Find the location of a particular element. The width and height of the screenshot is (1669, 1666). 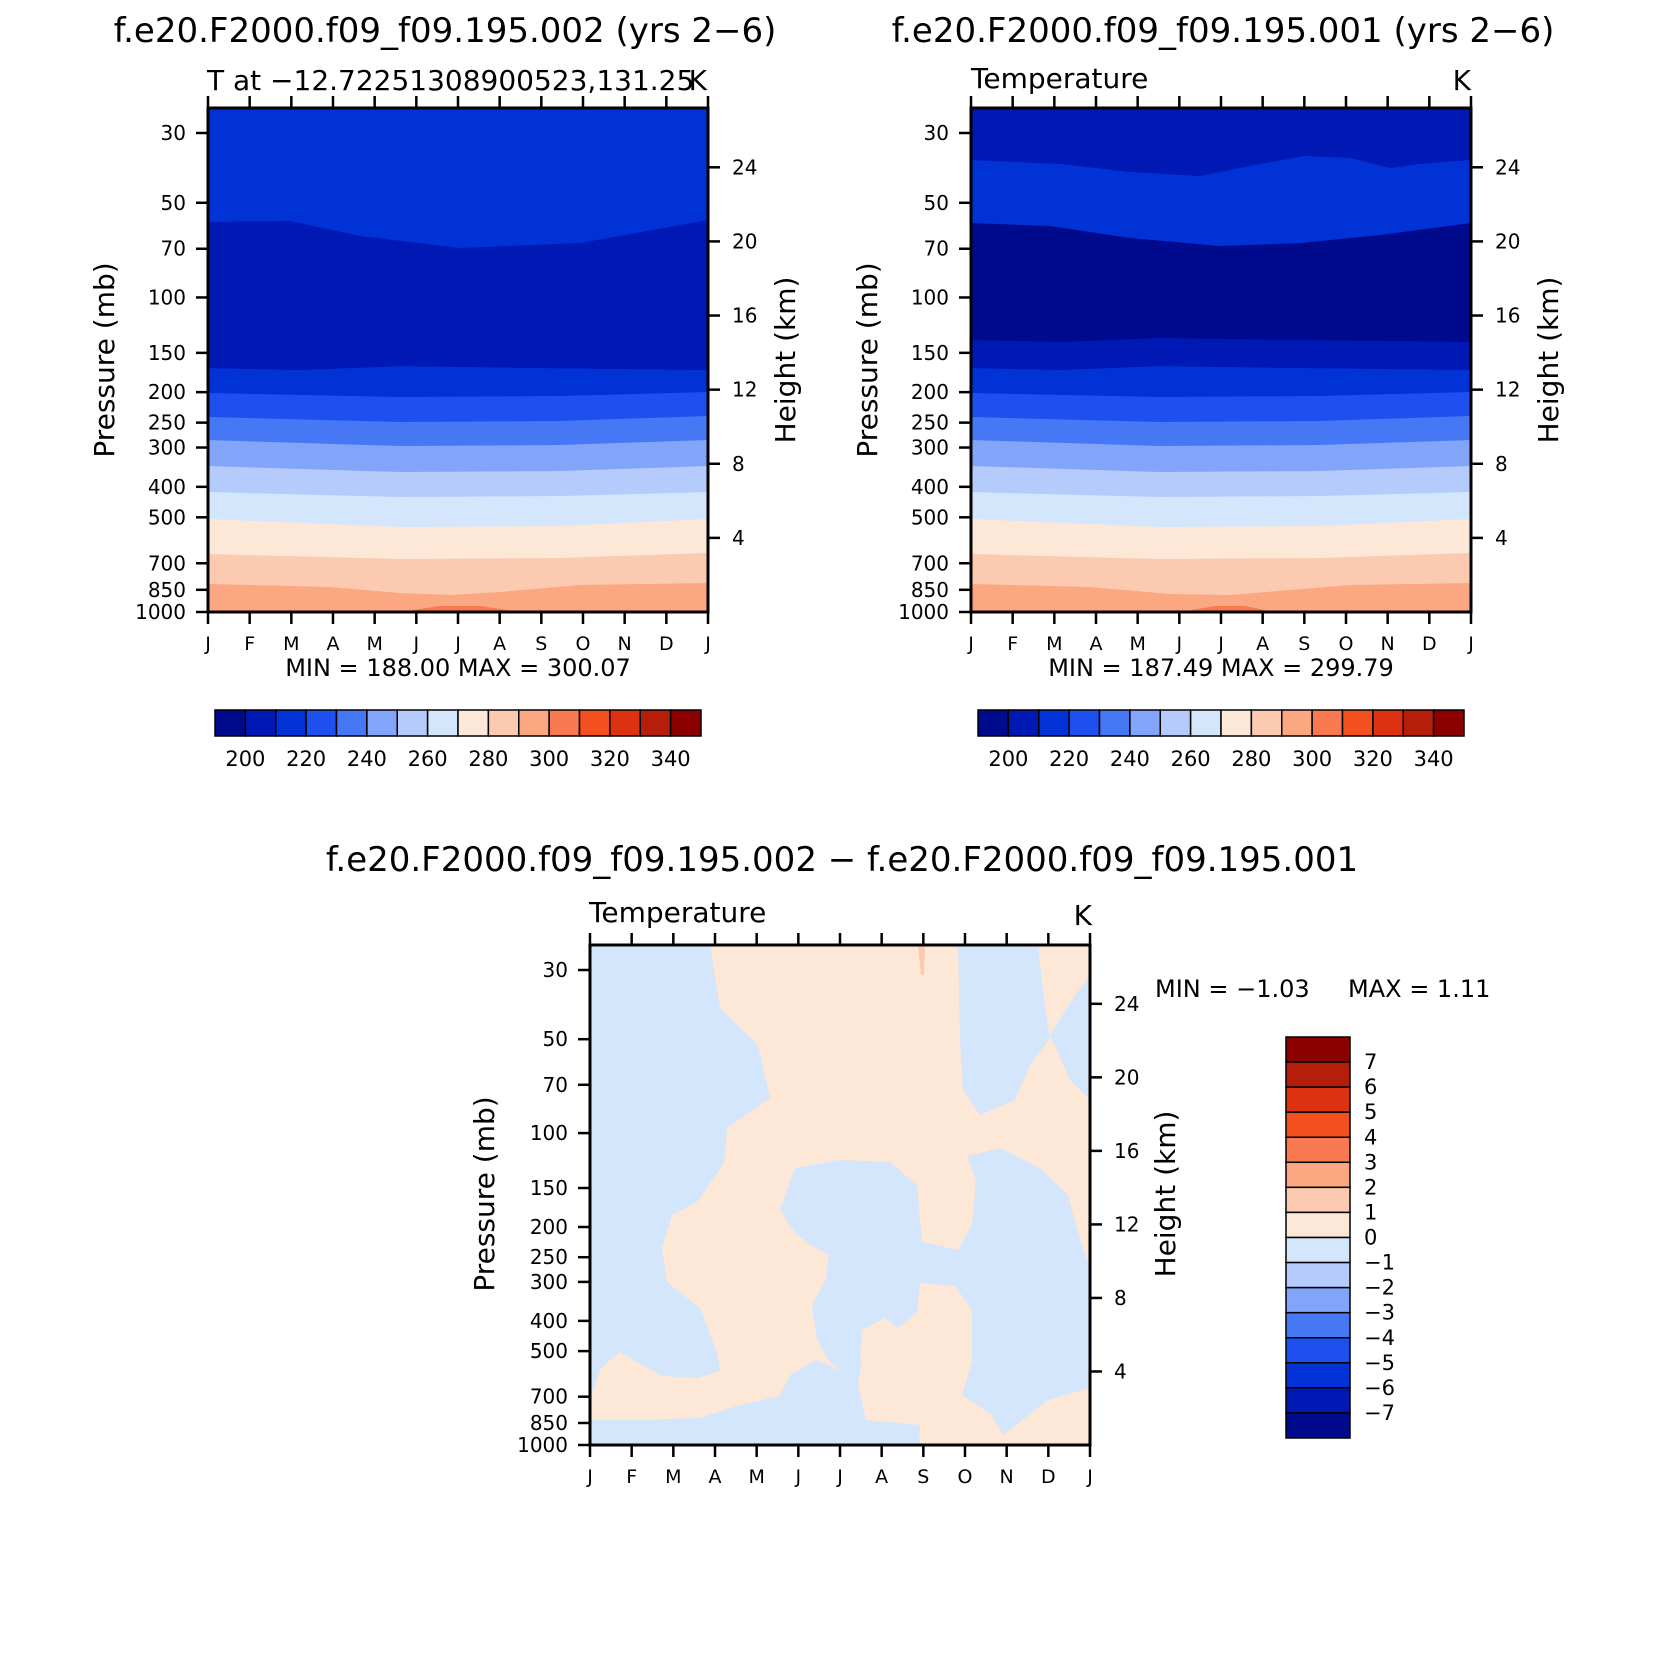

colorbar-label: −2 is located at coordinates (1379, 1288).